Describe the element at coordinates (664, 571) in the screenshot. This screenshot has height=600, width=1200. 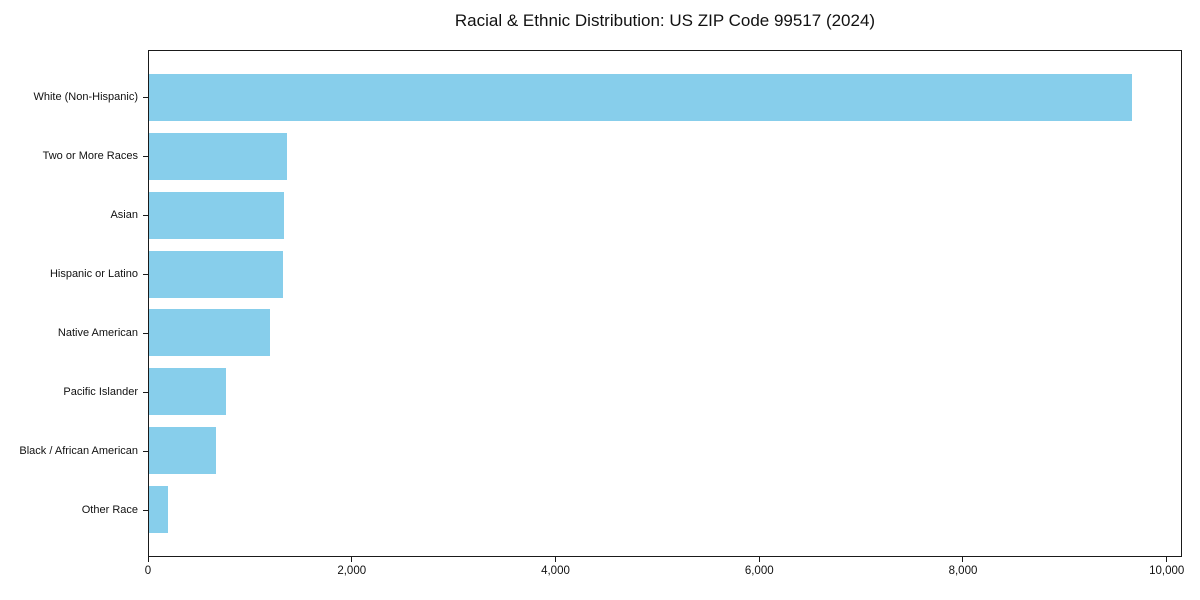
I see `x-axis: 0 2,000 4,000 6,000 8,000 10,000` at that location.